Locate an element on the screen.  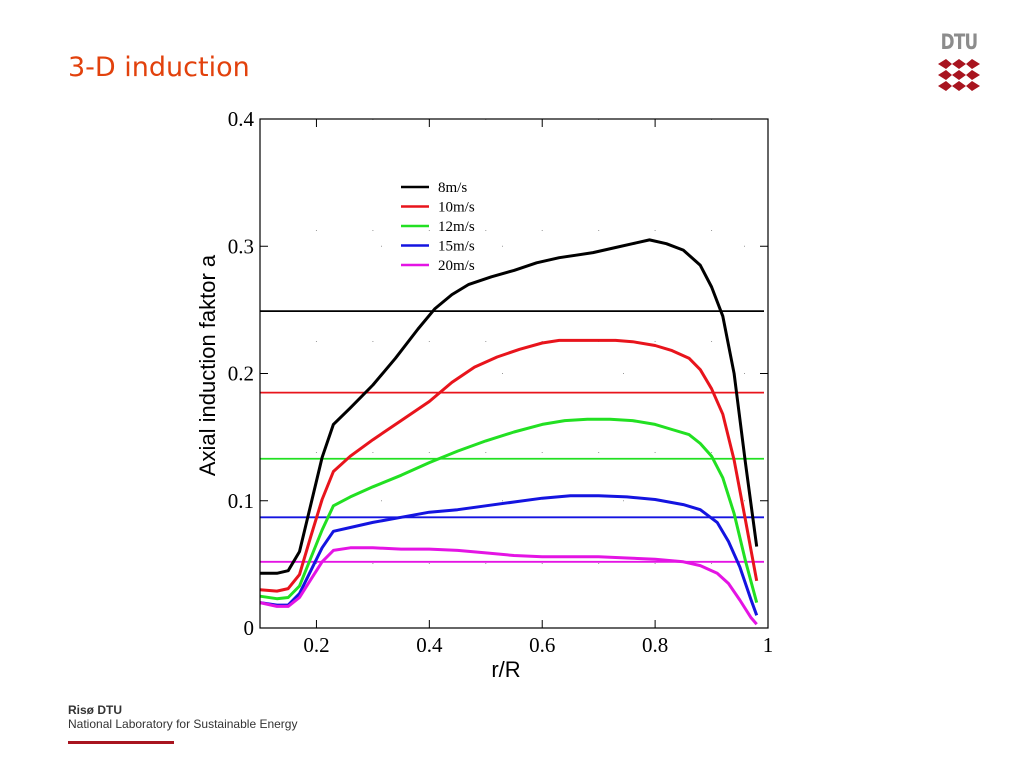
y-tick-label: 0.2 is located at coordinates (241, 374).